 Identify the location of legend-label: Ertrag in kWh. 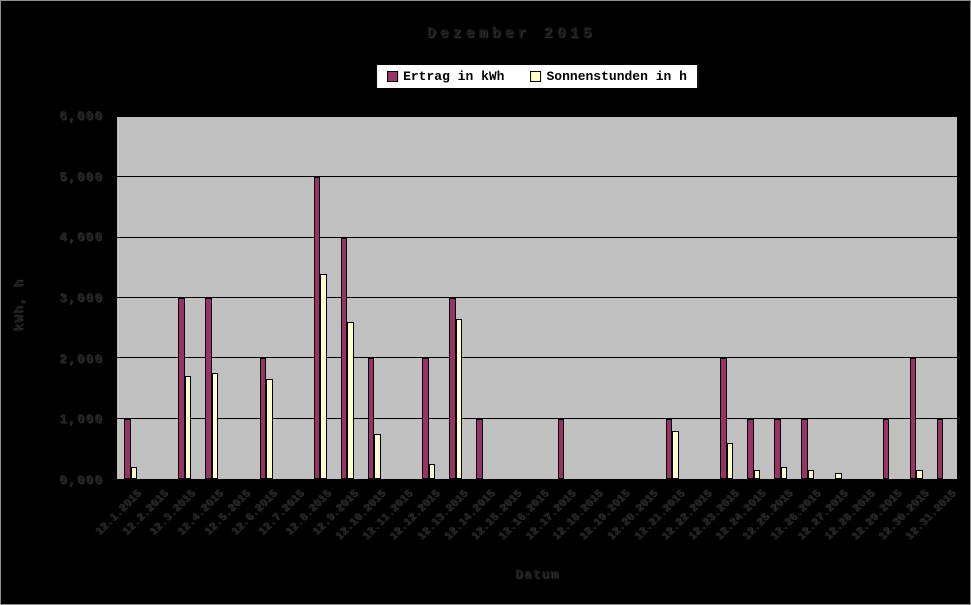
(454, 76).